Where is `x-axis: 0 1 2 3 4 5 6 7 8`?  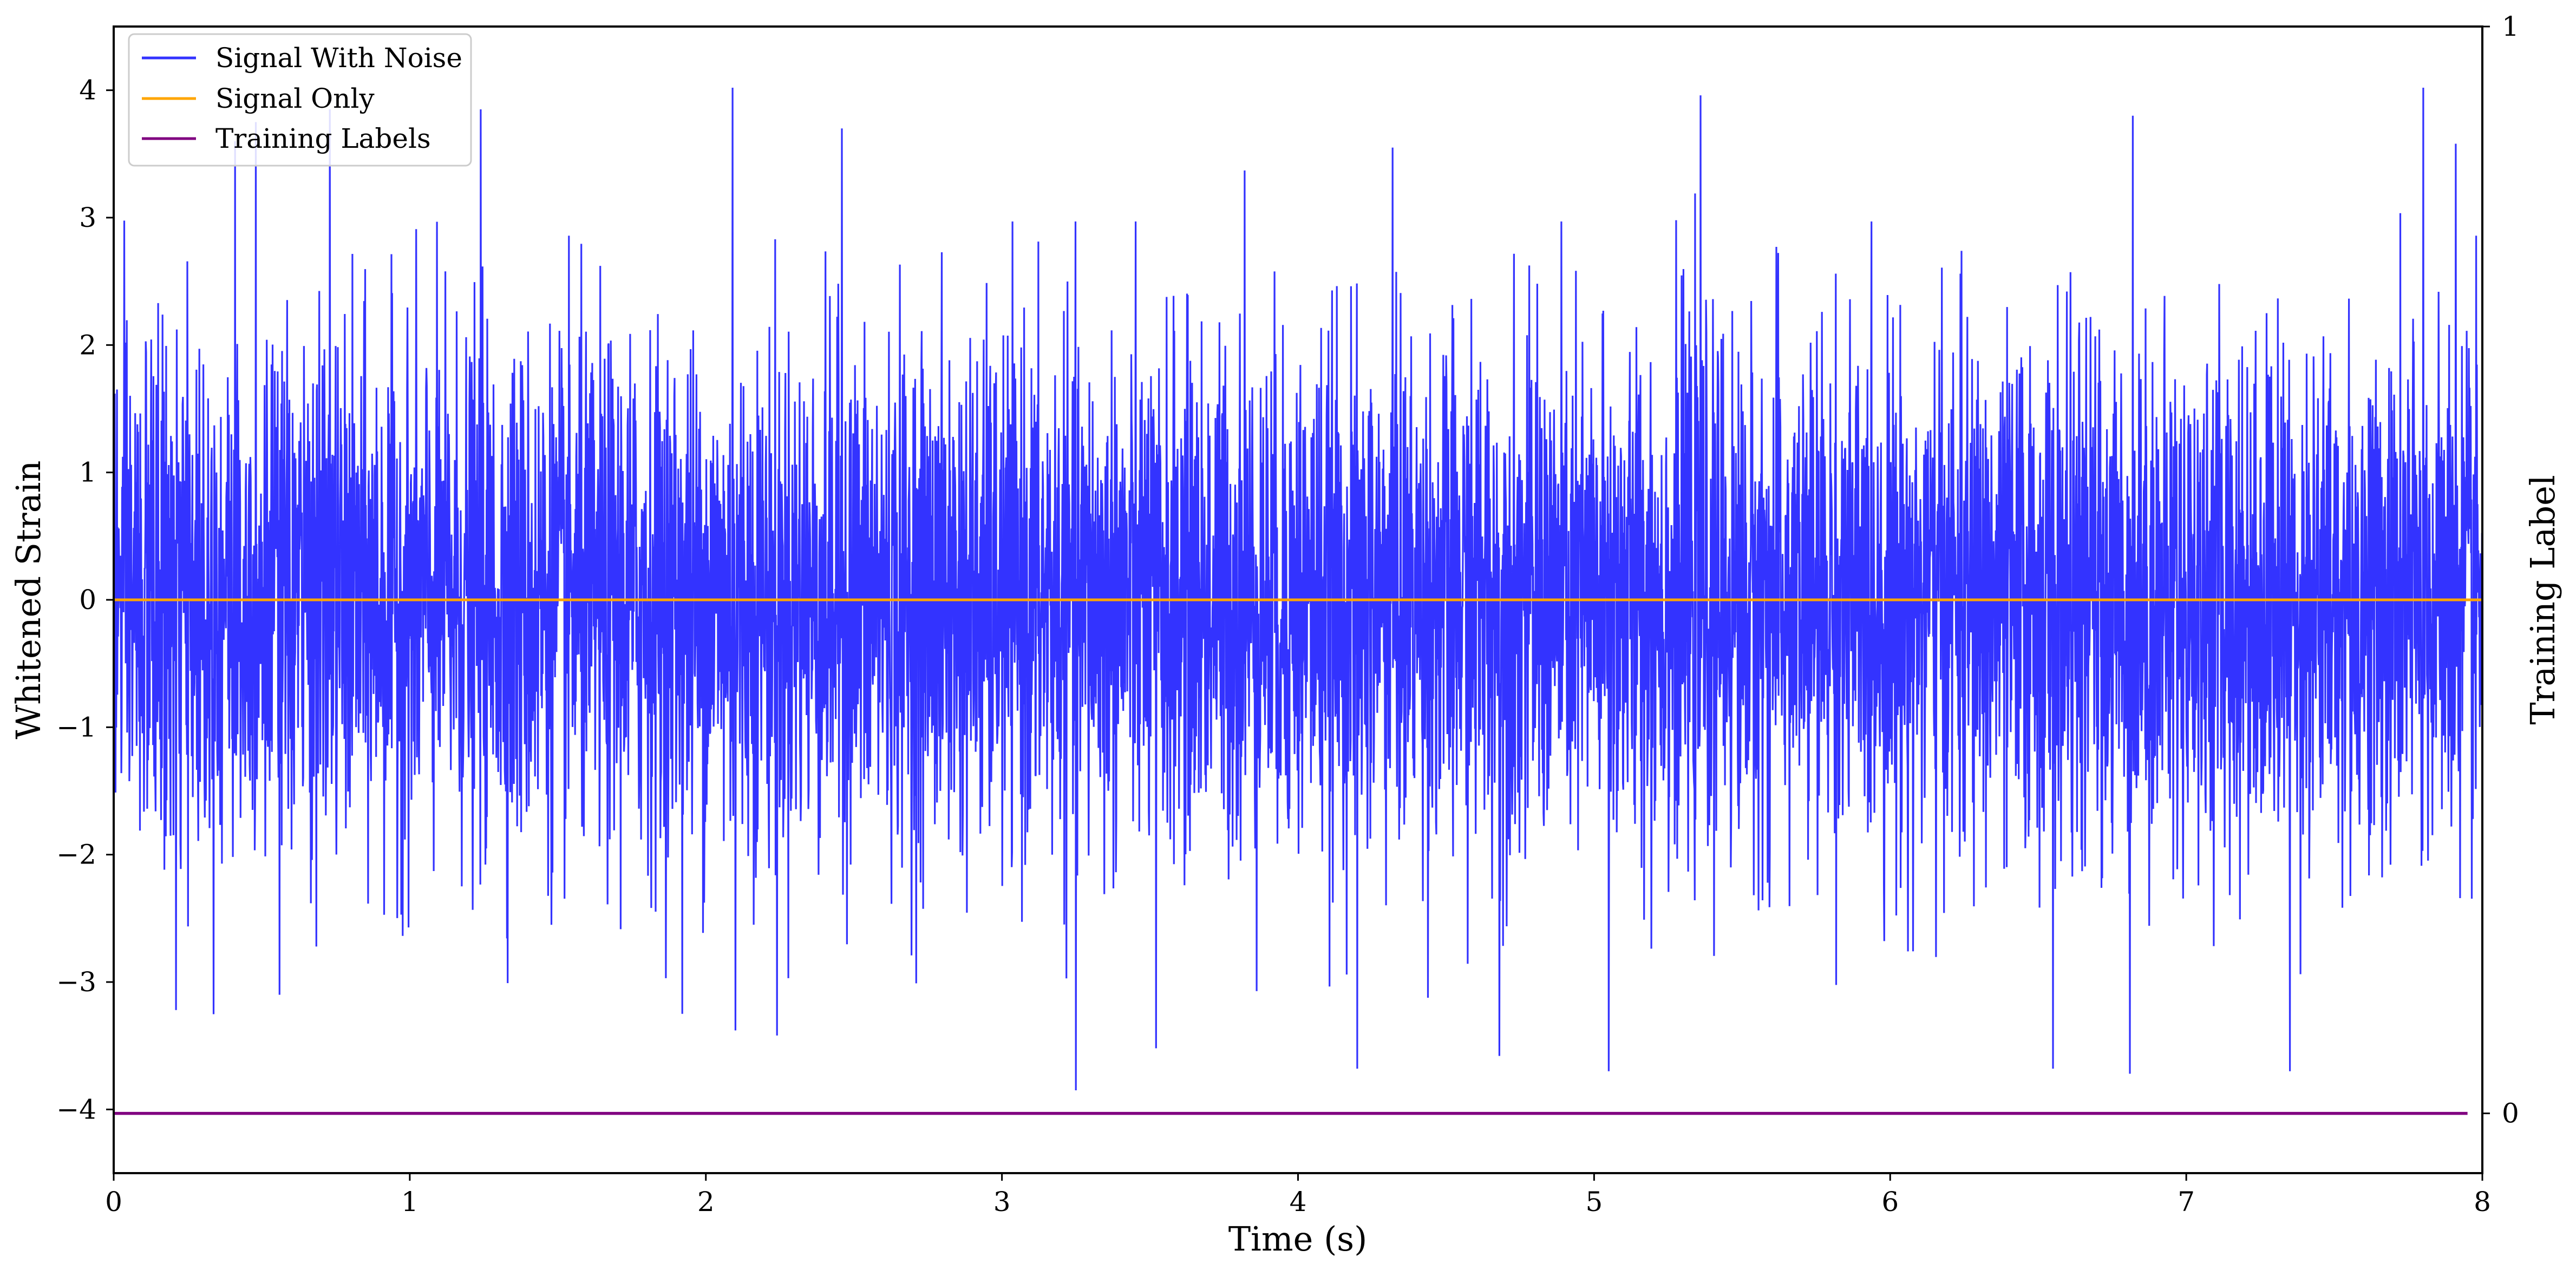 x-axis: 0 1 2 3 4 5 6 7 8 is located at coordinates (1298, 1195).